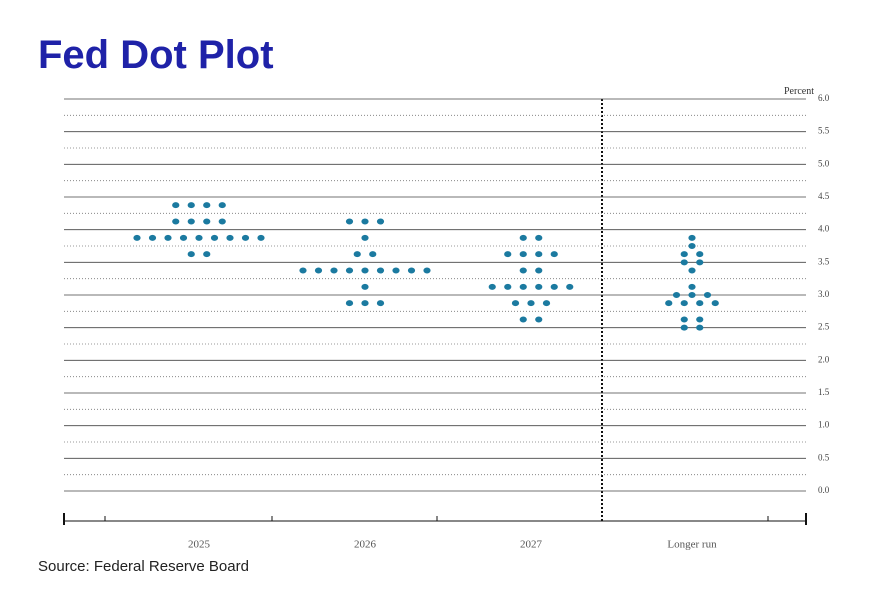 The width and height of the screenshot is (888, 595). What do you see at coordinates (824, 425) in the screenshot?
I see `y-tick-label: 1.0` at bounding box center [824, 425].